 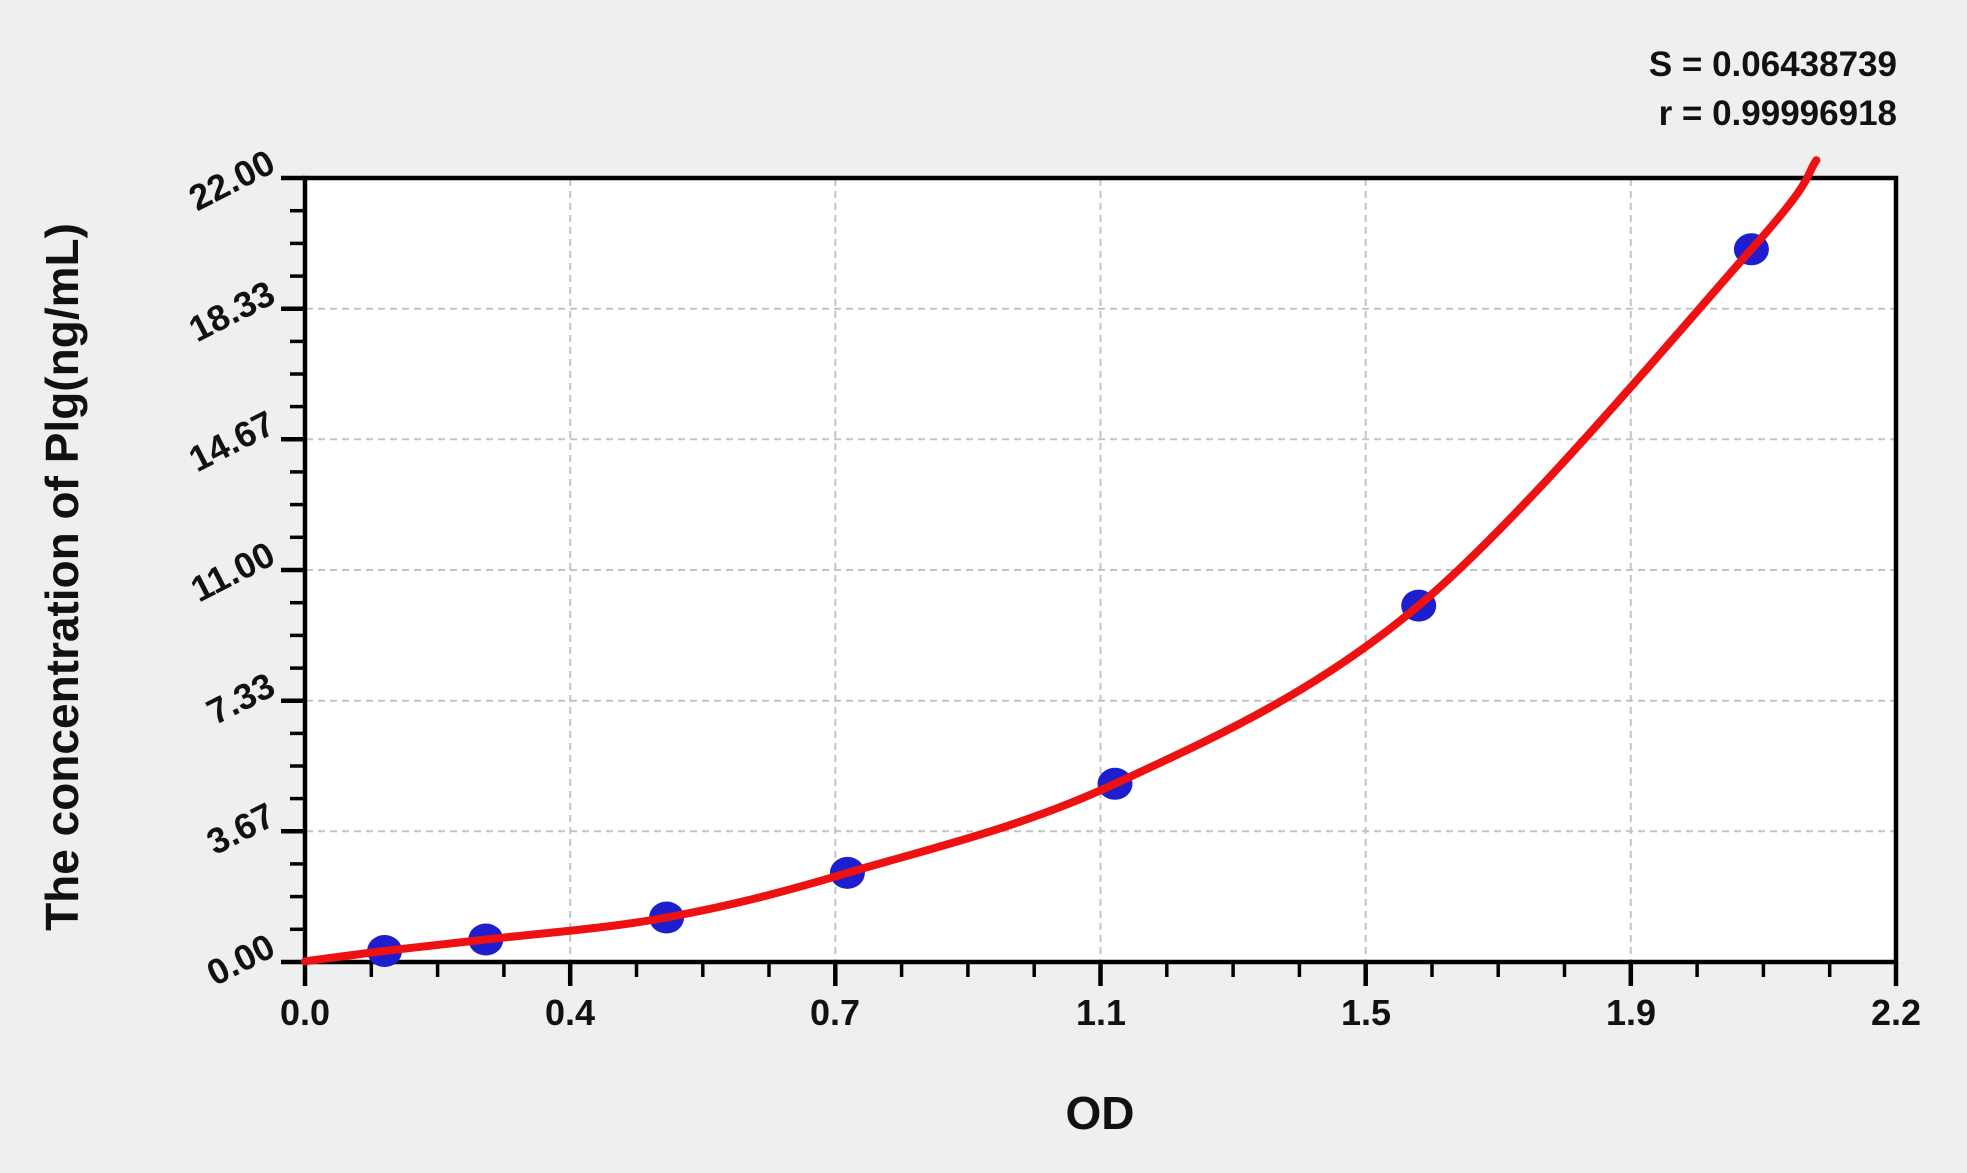 I want to click on x-axis-title: OD, so click(x=1100, y=1113).